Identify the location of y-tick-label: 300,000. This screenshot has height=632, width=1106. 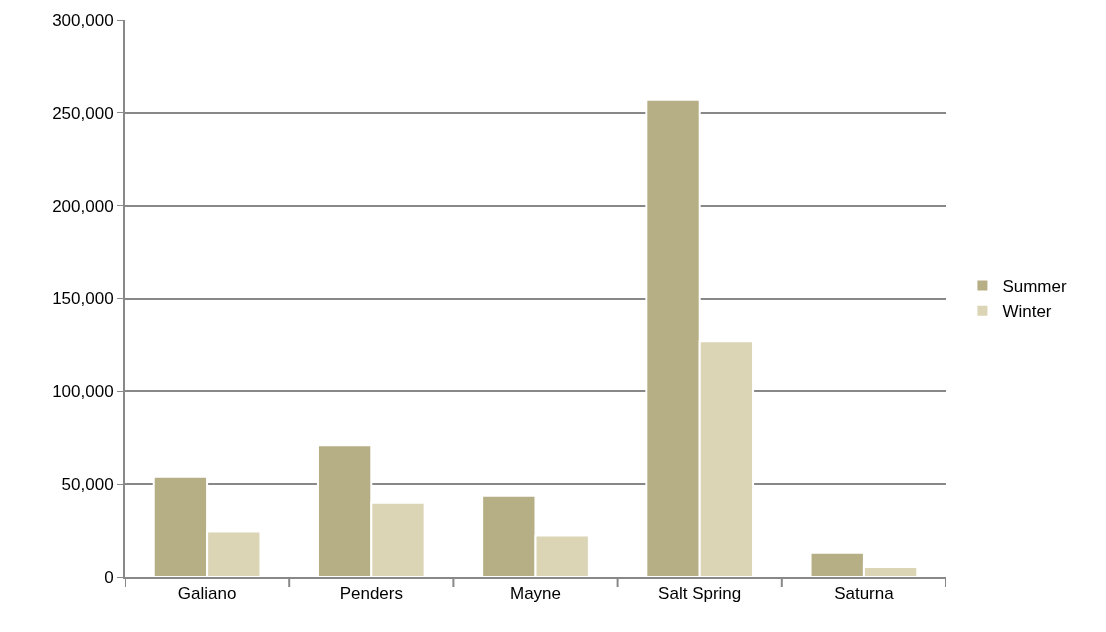
(83, 20).